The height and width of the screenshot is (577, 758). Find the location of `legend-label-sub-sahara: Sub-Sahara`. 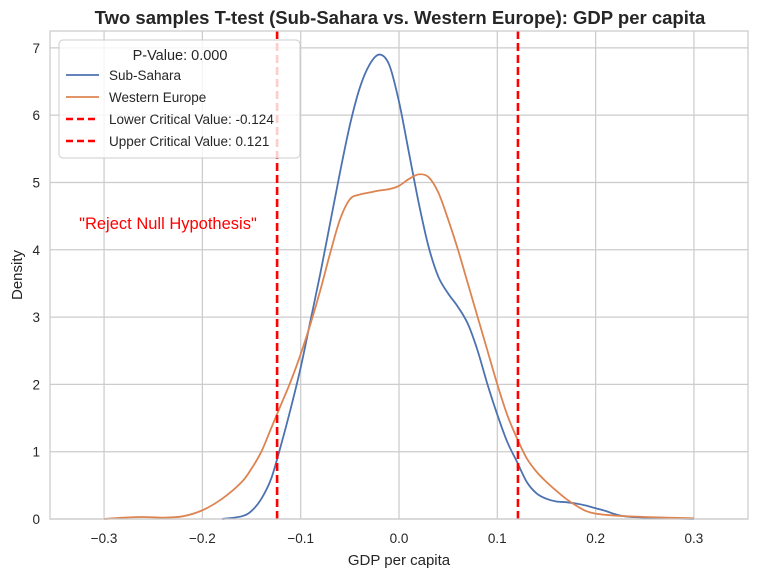

legend-label-sub-sahara: Sub-Sahara is located at coordinates (145, 75).